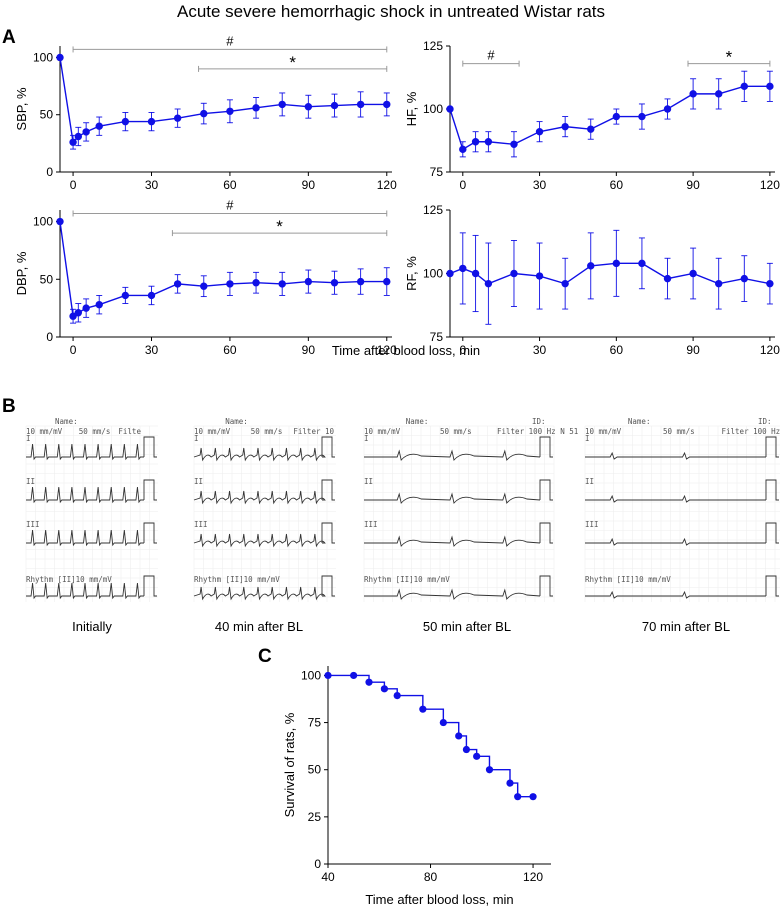  What do you see at coordinates (467, 626) in the screenshot?
I see `ecg-caption-50min: 50 min after BL` at bounding box center [467, 626].